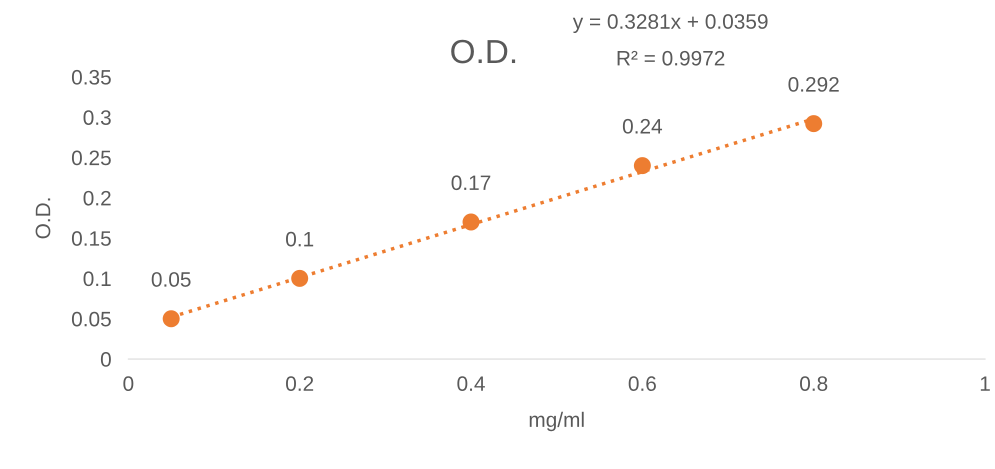  I want to click on y-tick-label: 0.3, so click(97, 117).